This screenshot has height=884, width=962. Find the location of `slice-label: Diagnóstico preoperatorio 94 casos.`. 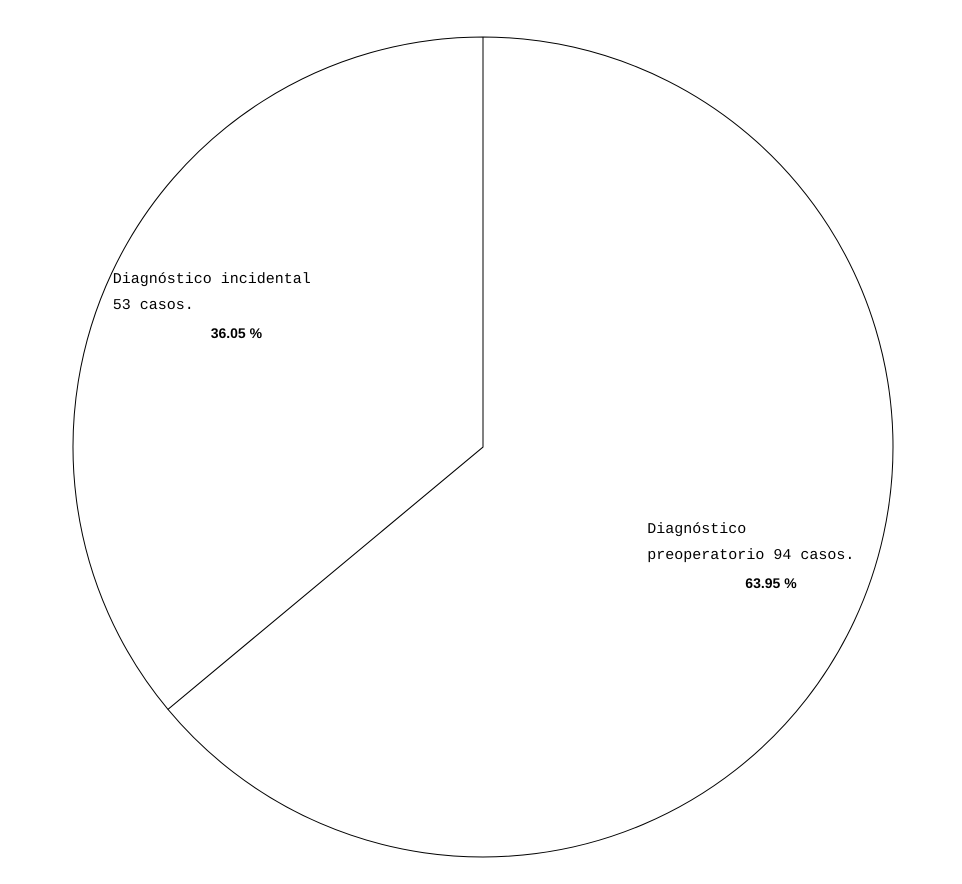

slice-label: Diagnóstico preoperatorio 94 casos. is located at coordinates (751, 543).